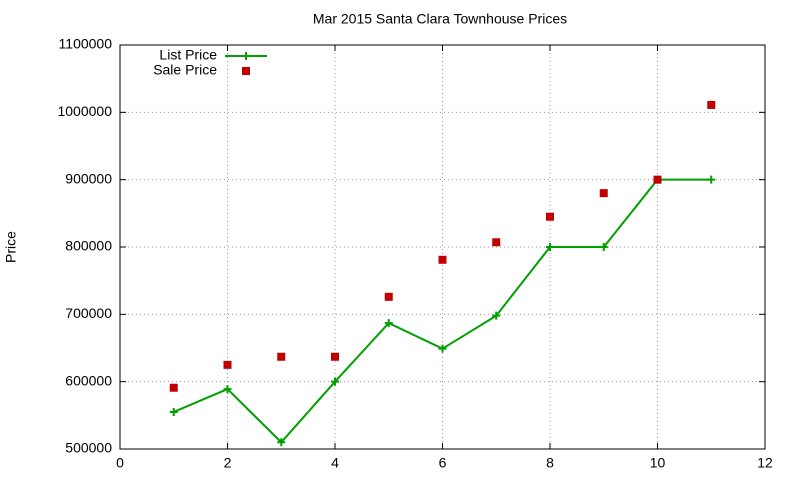  What do you see at coordinates (120, 463) in the screenshot?
I see `x-tick-label: 0` at bounding box center [120, 463].